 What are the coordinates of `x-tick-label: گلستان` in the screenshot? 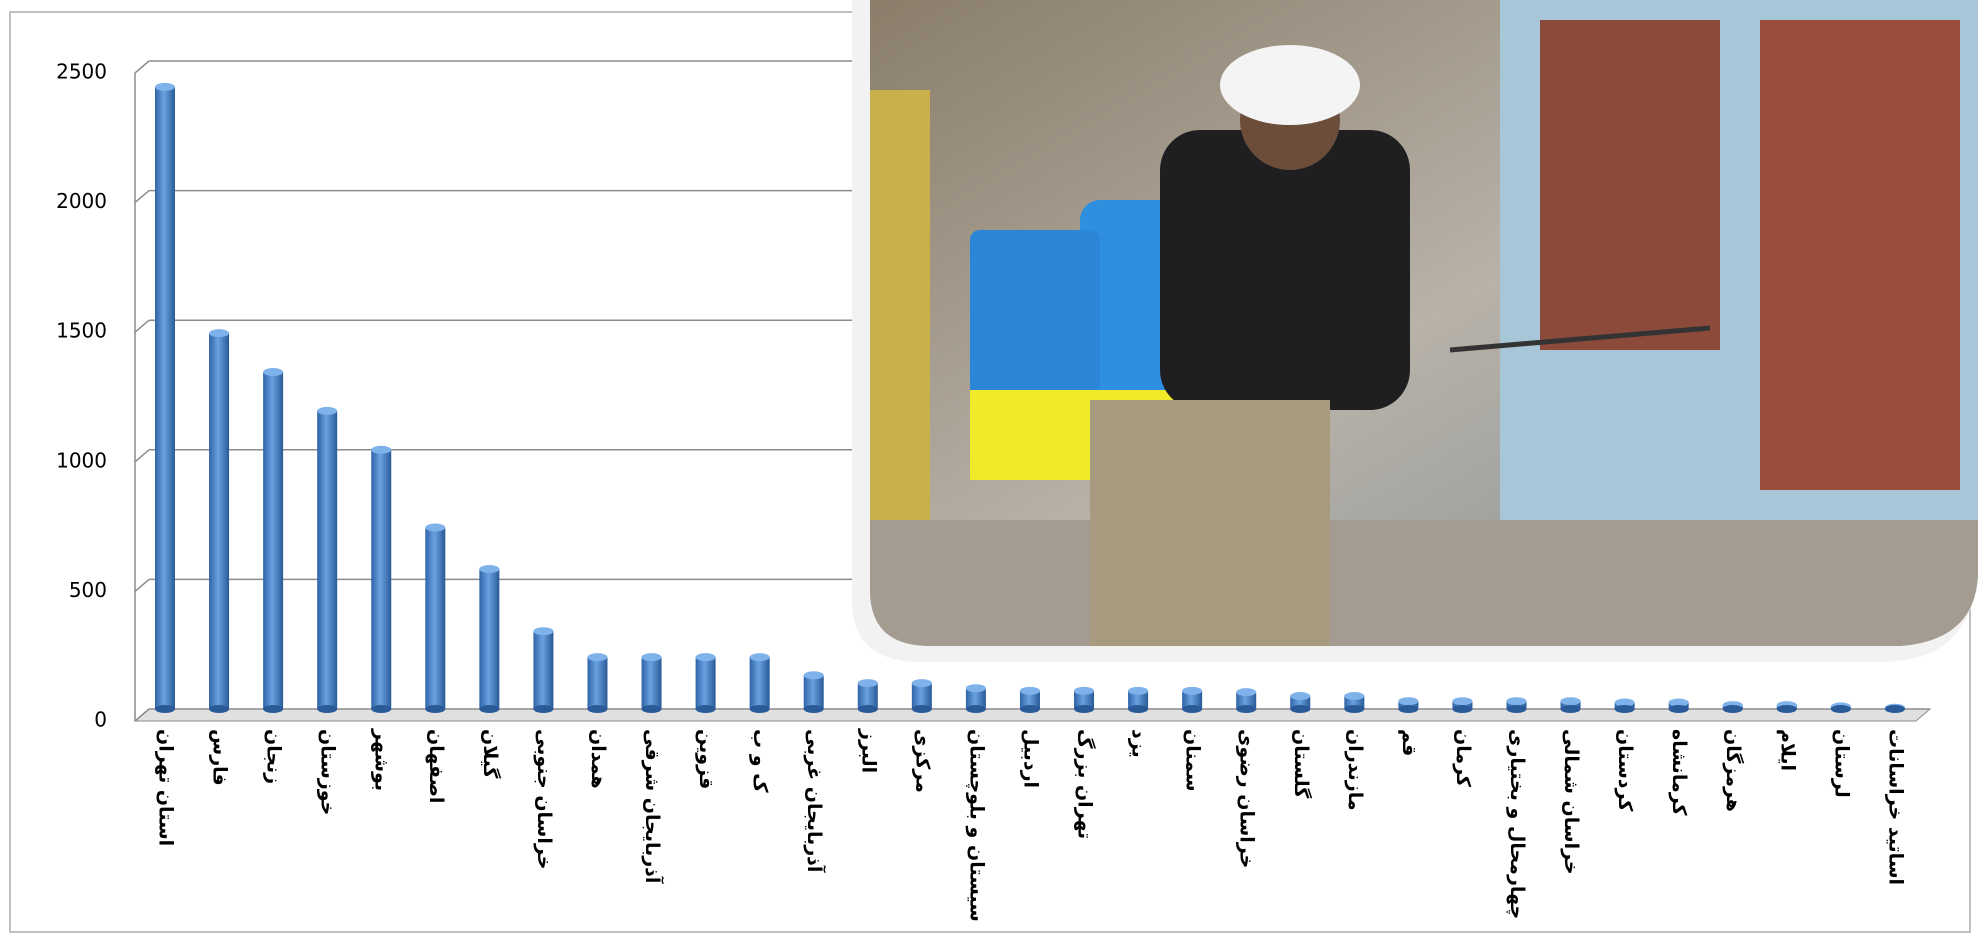 It's located at (1301, 764).